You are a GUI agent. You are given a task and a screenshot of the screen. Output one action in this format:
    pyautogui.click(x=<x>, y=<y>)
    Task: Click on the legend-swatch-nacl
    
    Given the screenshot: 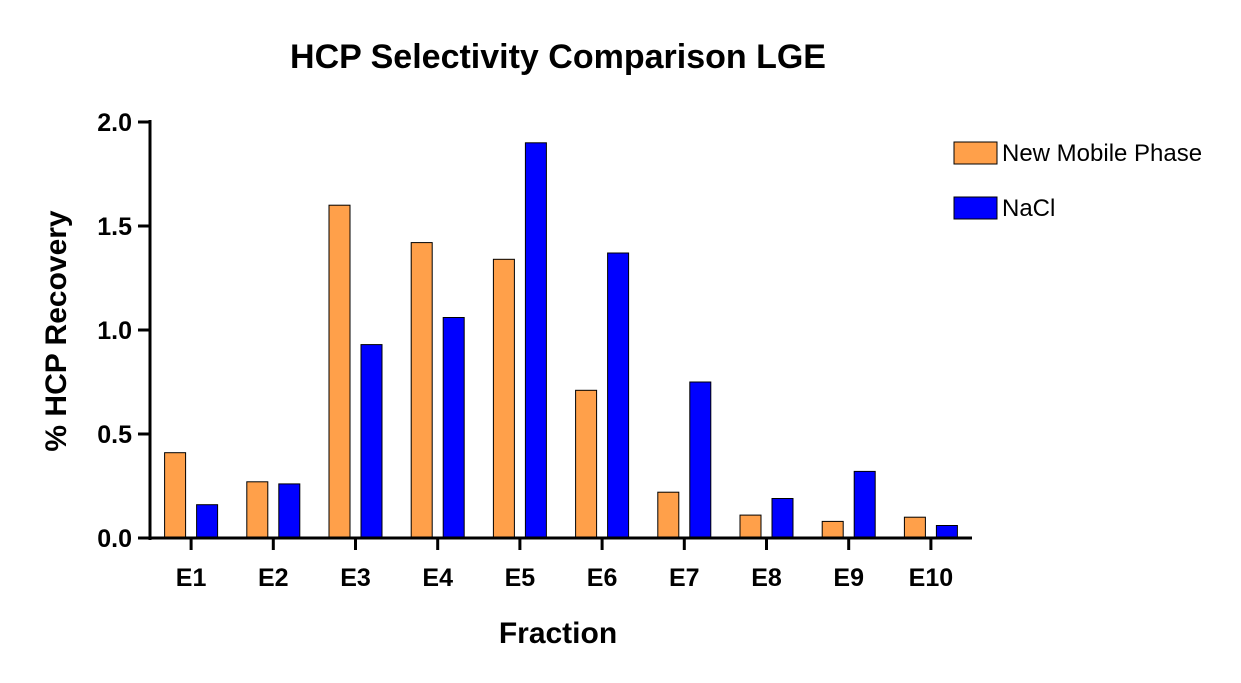 What is the action you would take?
    pyautogui.click(x=975, y=208)
    